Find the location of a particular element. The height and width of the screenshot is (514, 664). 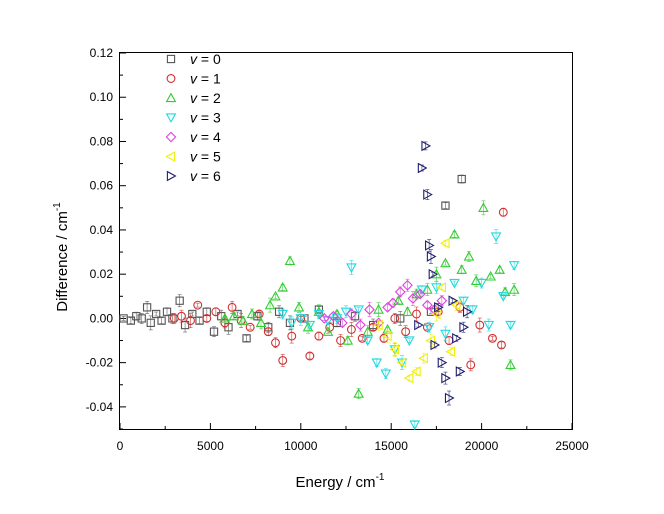

y-tick-label: 0.12 is located at coordinates (102, 53).